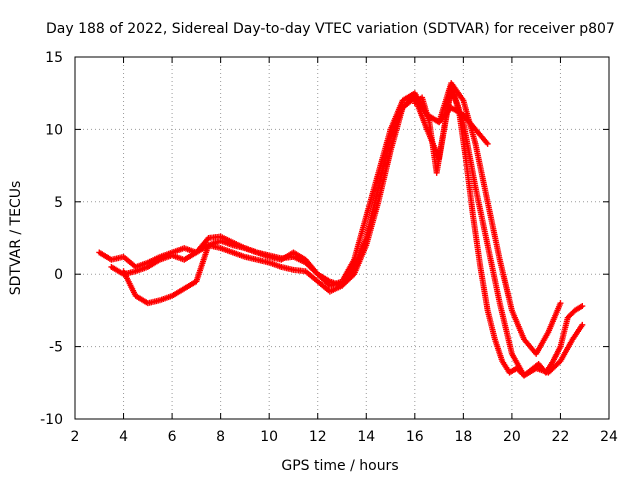 This screenshot has height=480, width=640. I want to click on x-tick-label: 24, so click(609, 437).